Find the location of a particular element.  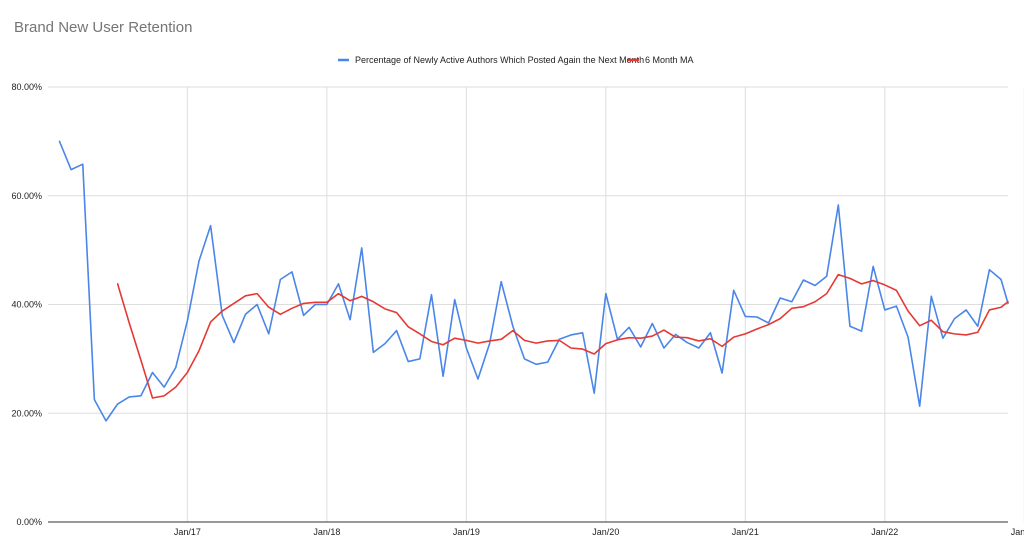

y-tick-label: 40.00% is located at coordinates (26, 305).